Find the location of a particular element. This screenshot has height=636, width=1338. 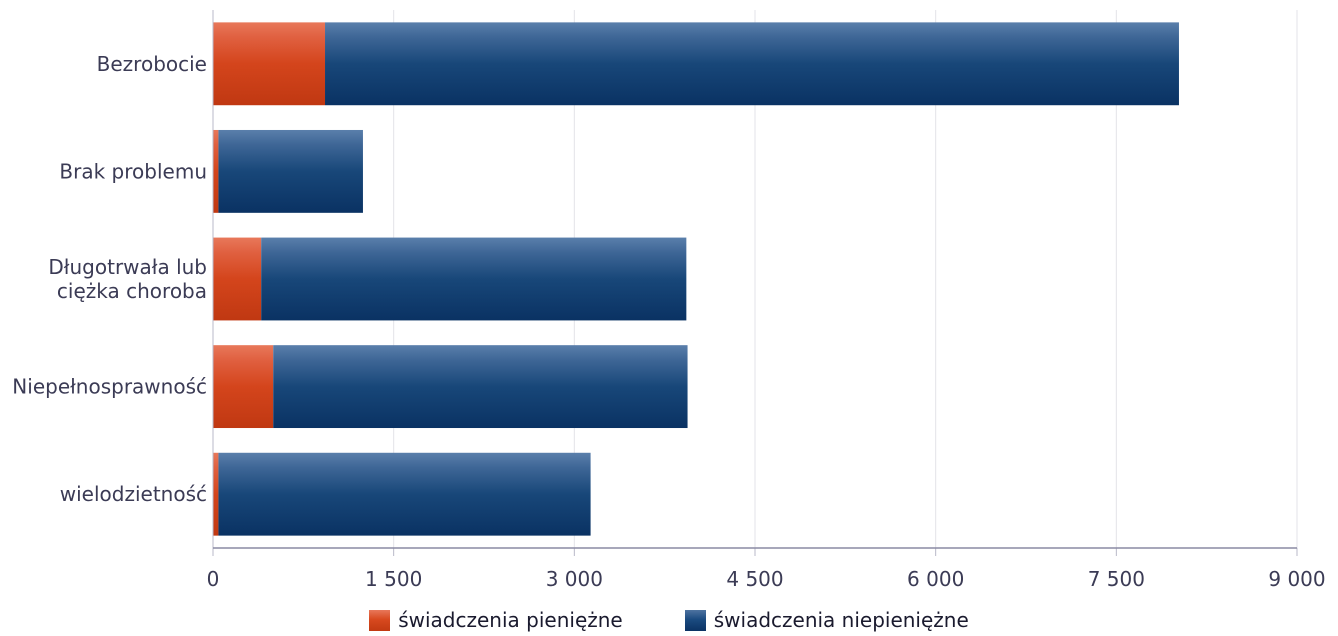

x-tick-labels: 0 1 500 3 000 4 500 6 000 7 500 9 000 is located at coordinates (766, 579).